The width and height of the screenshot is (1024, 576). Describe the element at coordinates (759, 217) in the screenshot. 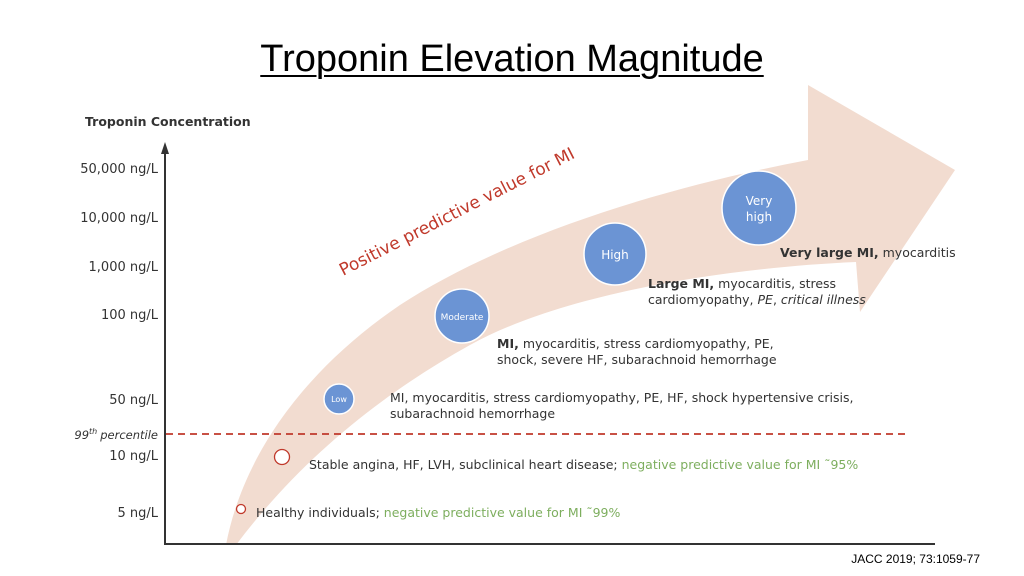

I see `level-label: high` at that location.